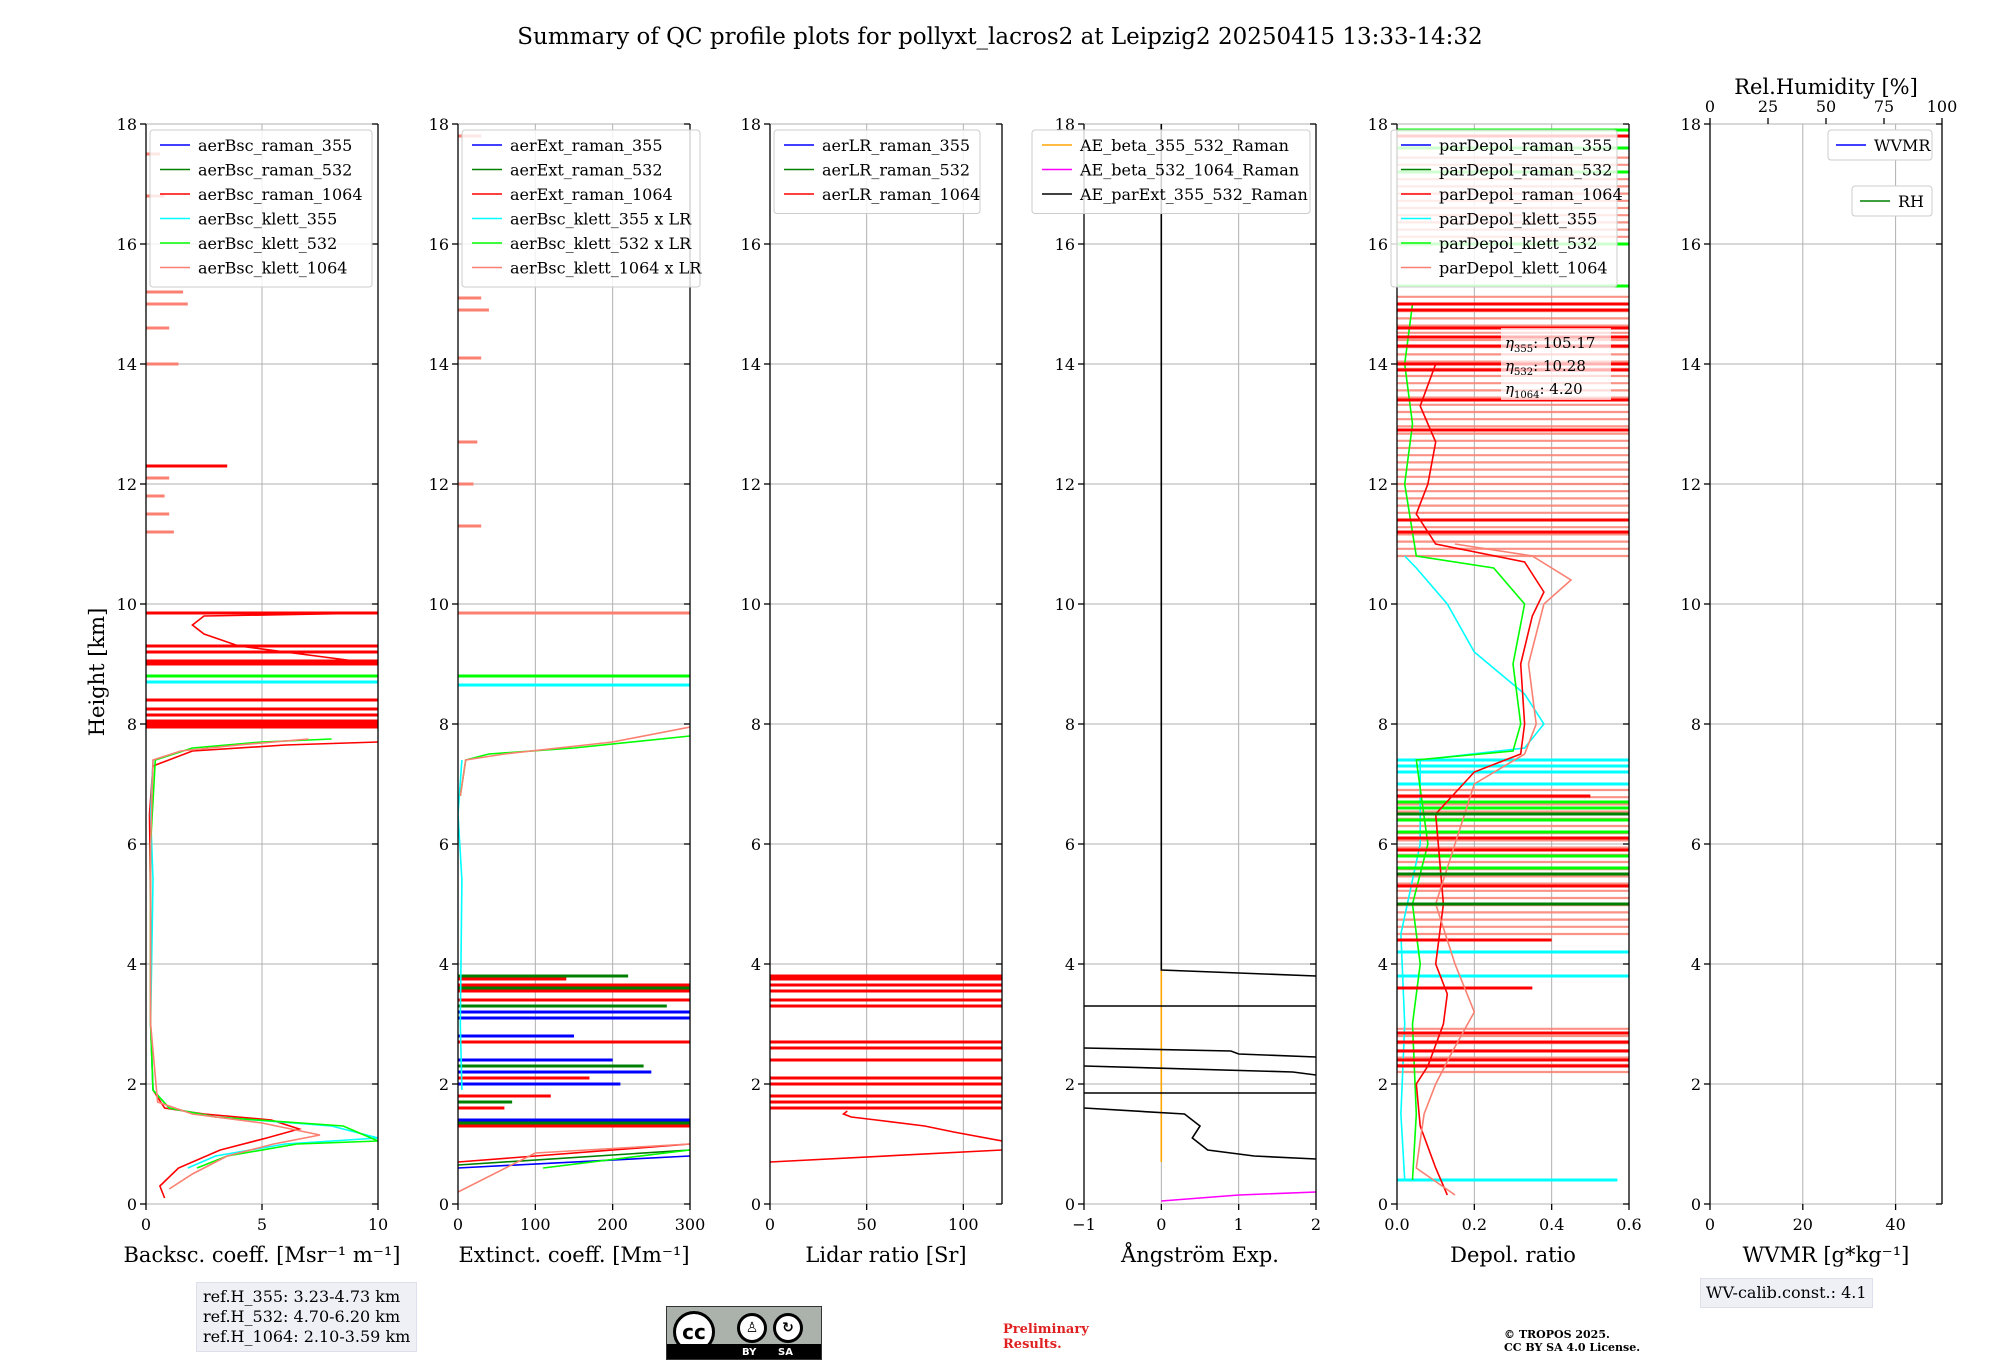 Image resolution: width=2000 pixels, height=1360 pixels. Describe the element at coordinates (574, 766) in the screenshot. I see `series-curve-aerBsc_klett_532 x LR` at that location.